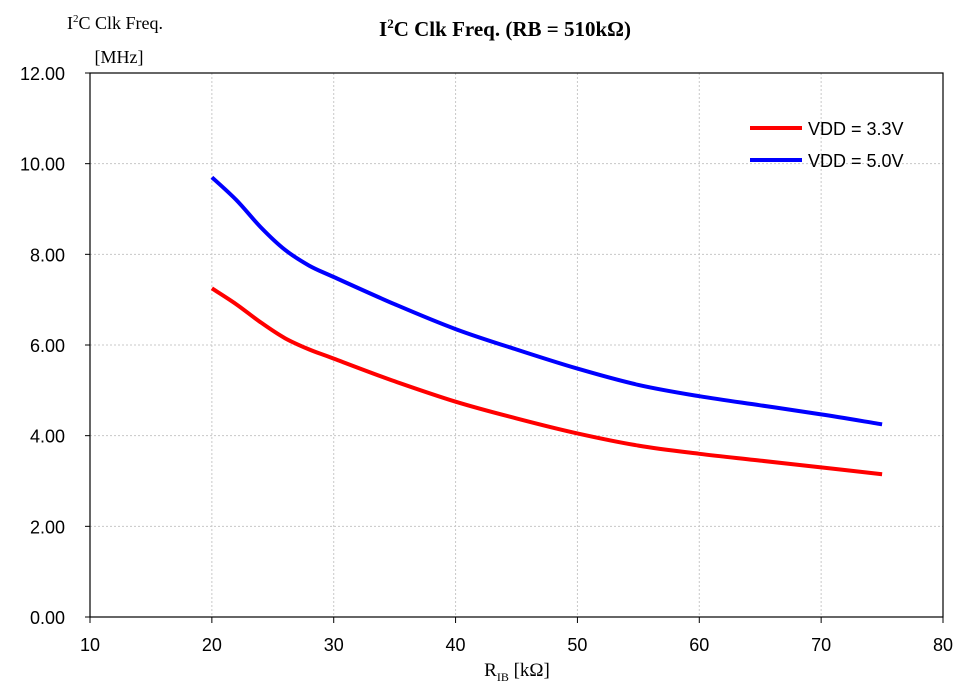 Image resolution: width=962 pixels, height=690 pixels. I want to click on y-axis-label-prefix: I, so click(70, 23).